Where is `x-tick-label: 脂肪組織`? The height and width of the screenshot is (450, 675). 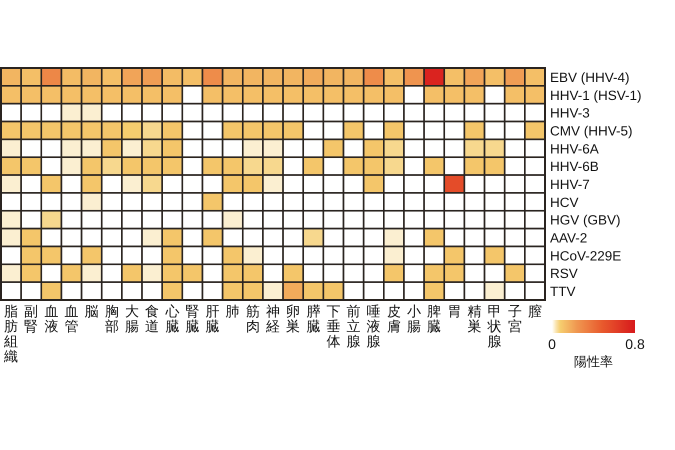
x-tick-label: 脂肪組織 is located at coordinates (10, 334).